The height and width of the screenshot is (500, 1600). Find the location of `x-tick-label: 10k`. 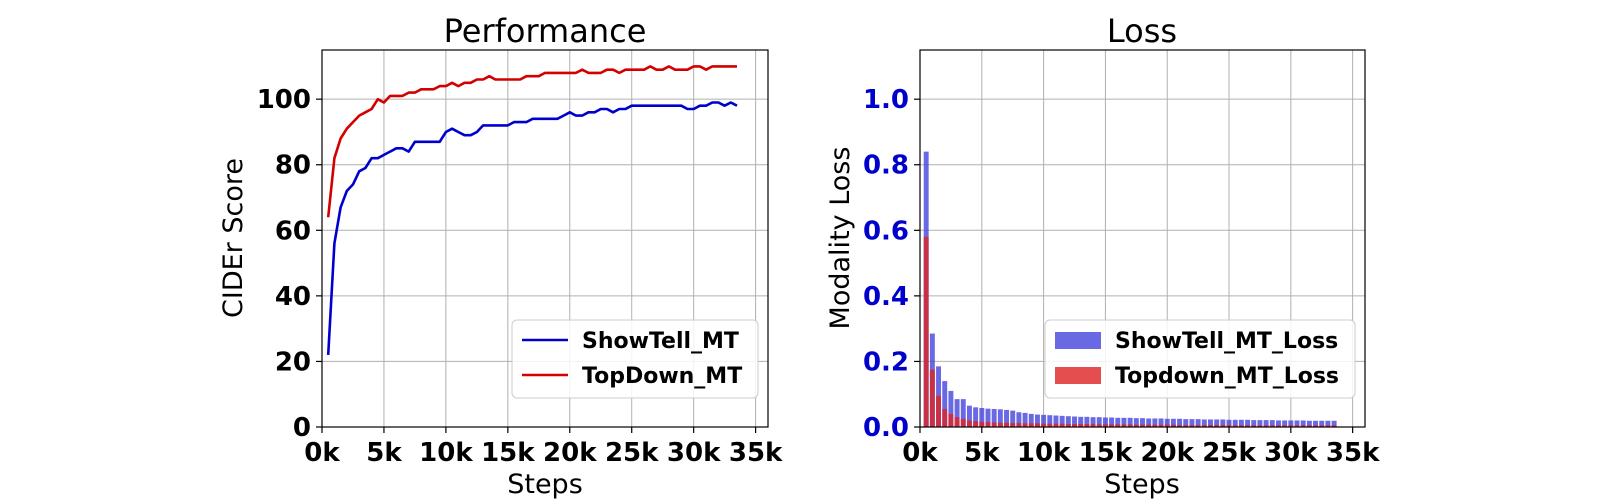

x-tick-label: 10k is located at coordinates (1044, 453).